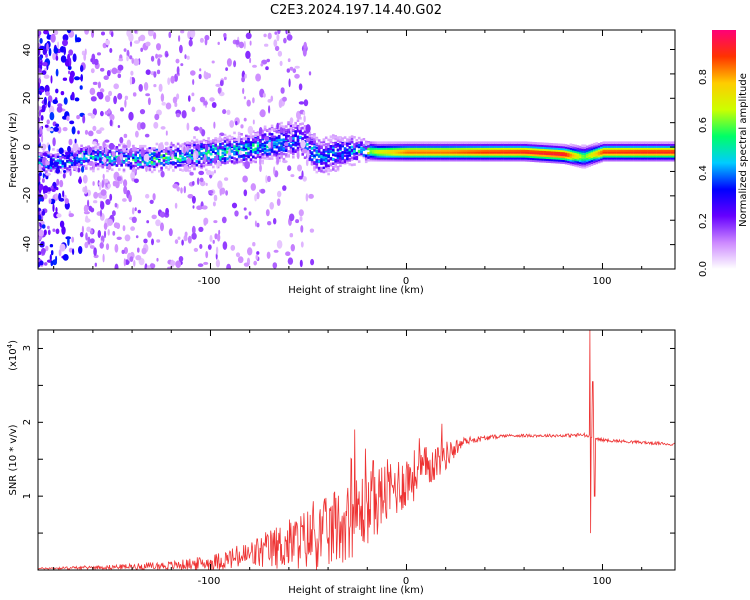 The height and width of the screenshot is (600, 750). Describe the element at coordinates (401, 152) in the screenshot. I see `spectrogram-cell-1985` at that location.